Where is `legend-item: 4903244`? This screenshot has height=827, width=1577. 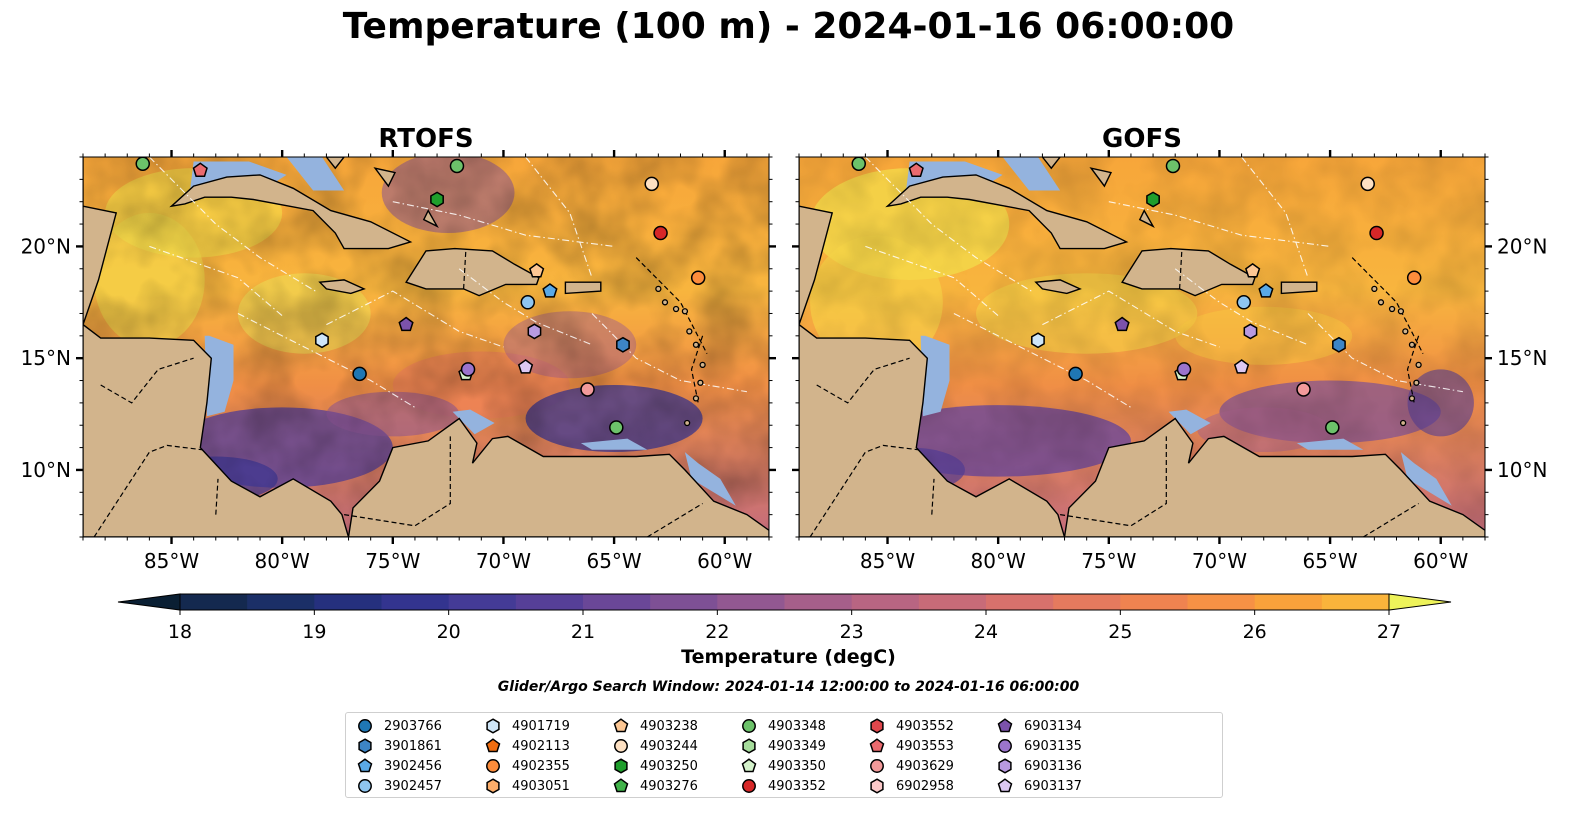
legend-item: 4903244 is located at coordinates (655, 746).